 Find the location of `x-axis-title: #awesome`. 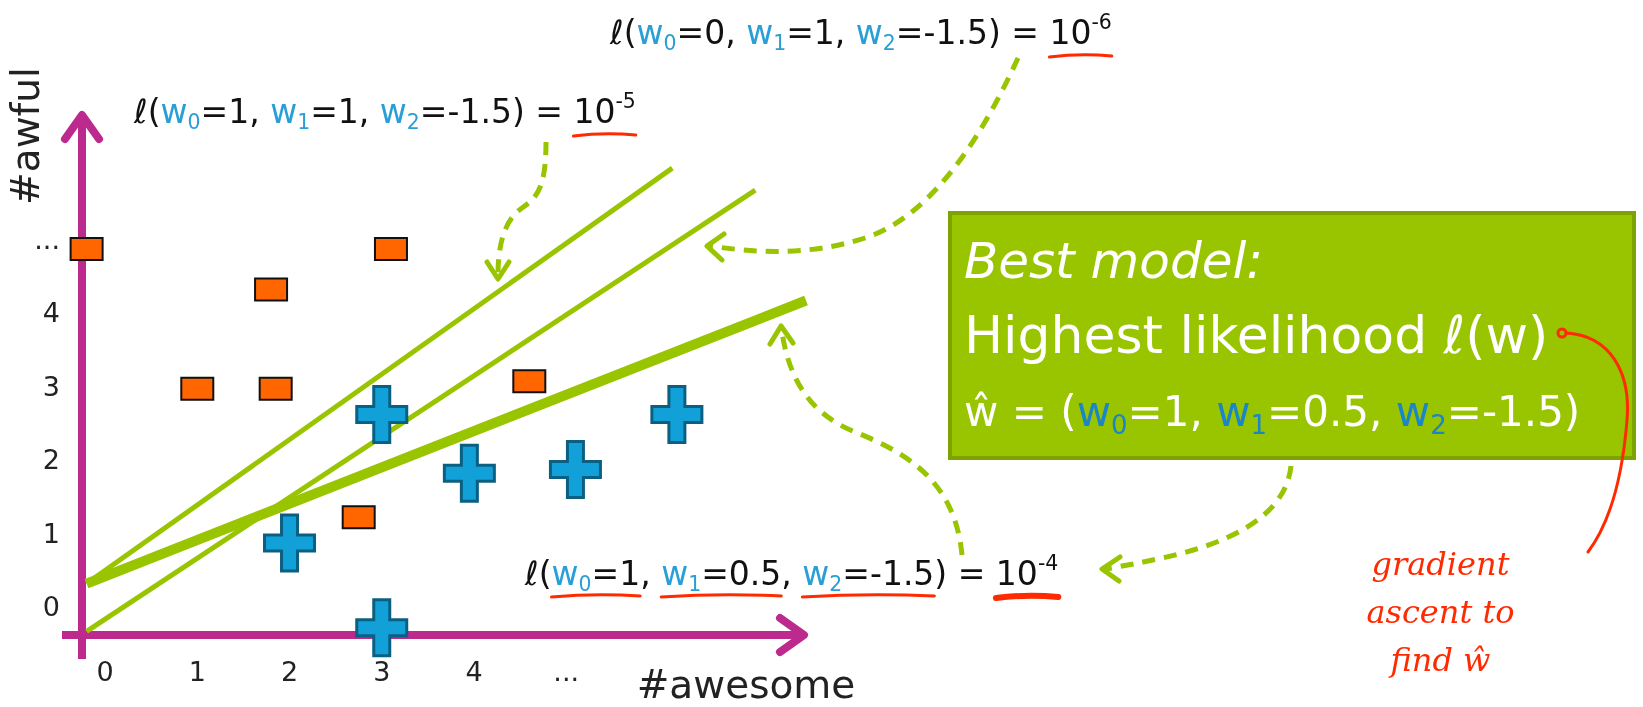

x-axis-title: #awesome is located at coordinates (746, 684).